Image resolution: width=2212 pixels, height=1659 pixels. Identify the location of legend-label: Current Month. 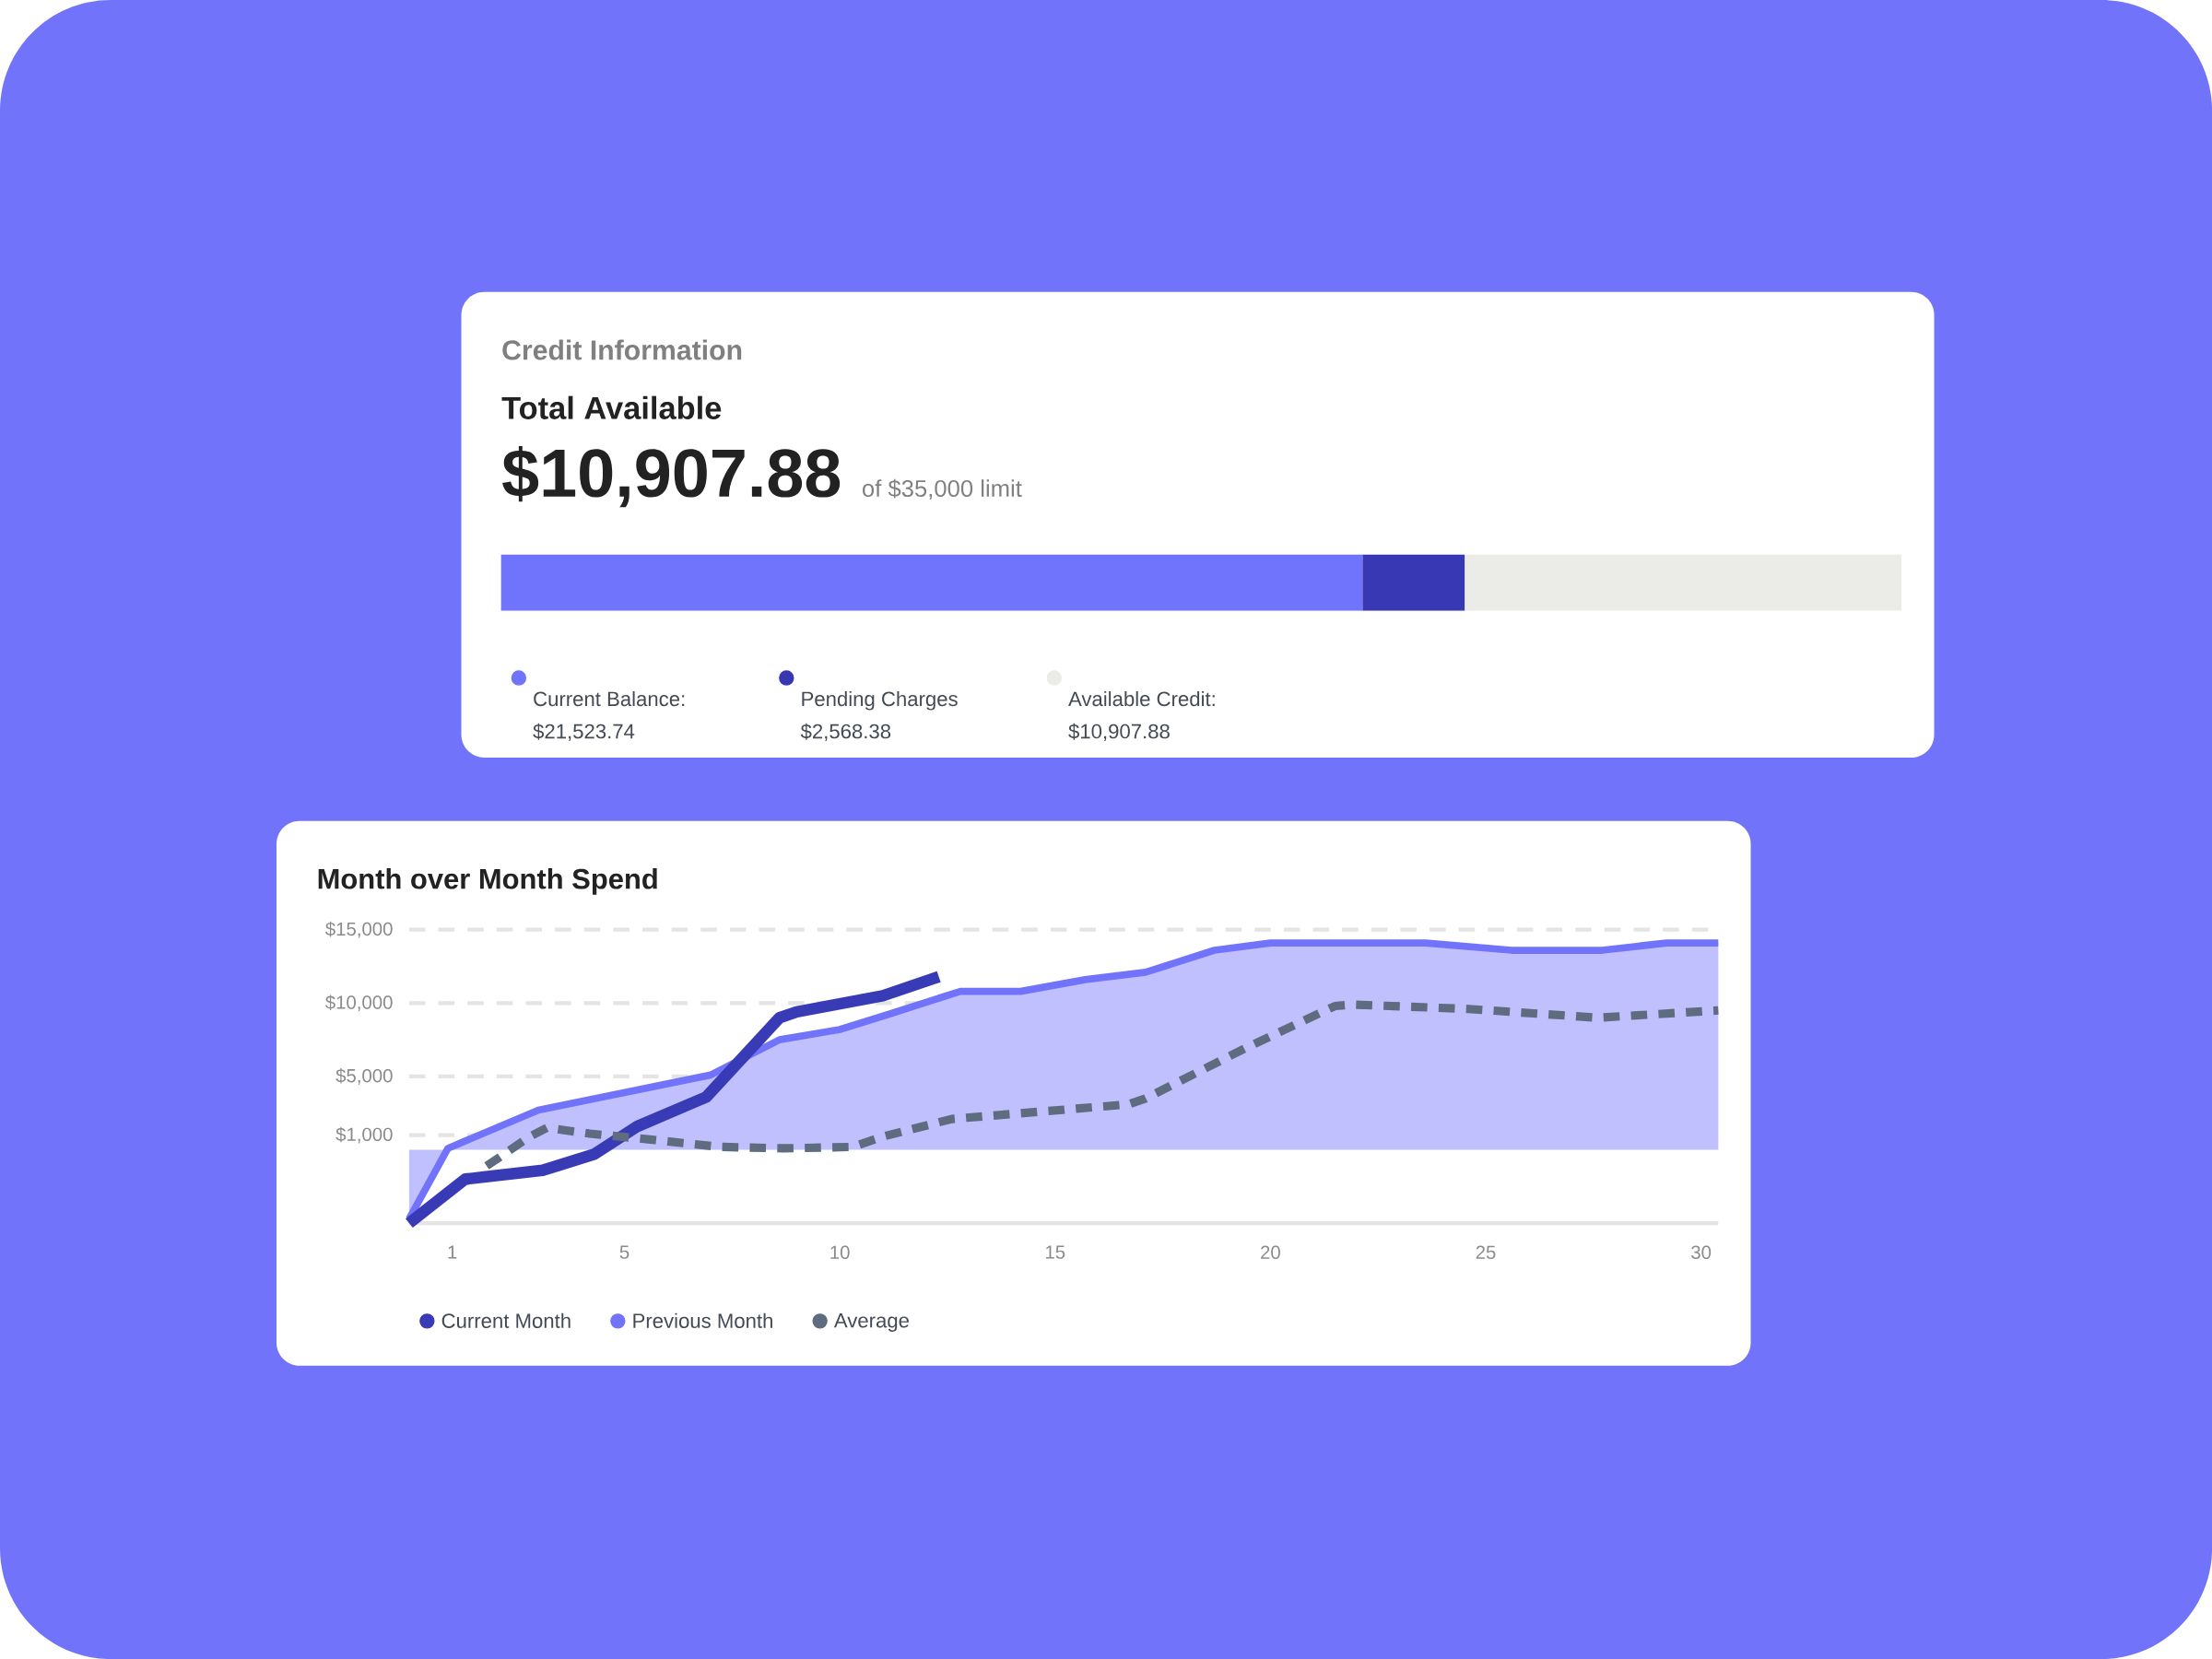
(506, 1320).